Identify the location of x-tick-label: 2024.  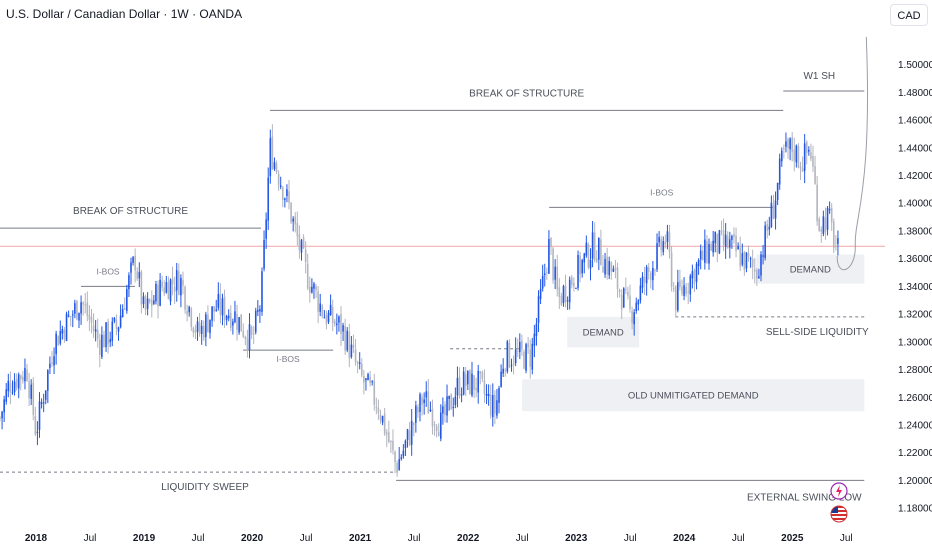
(684, 538).